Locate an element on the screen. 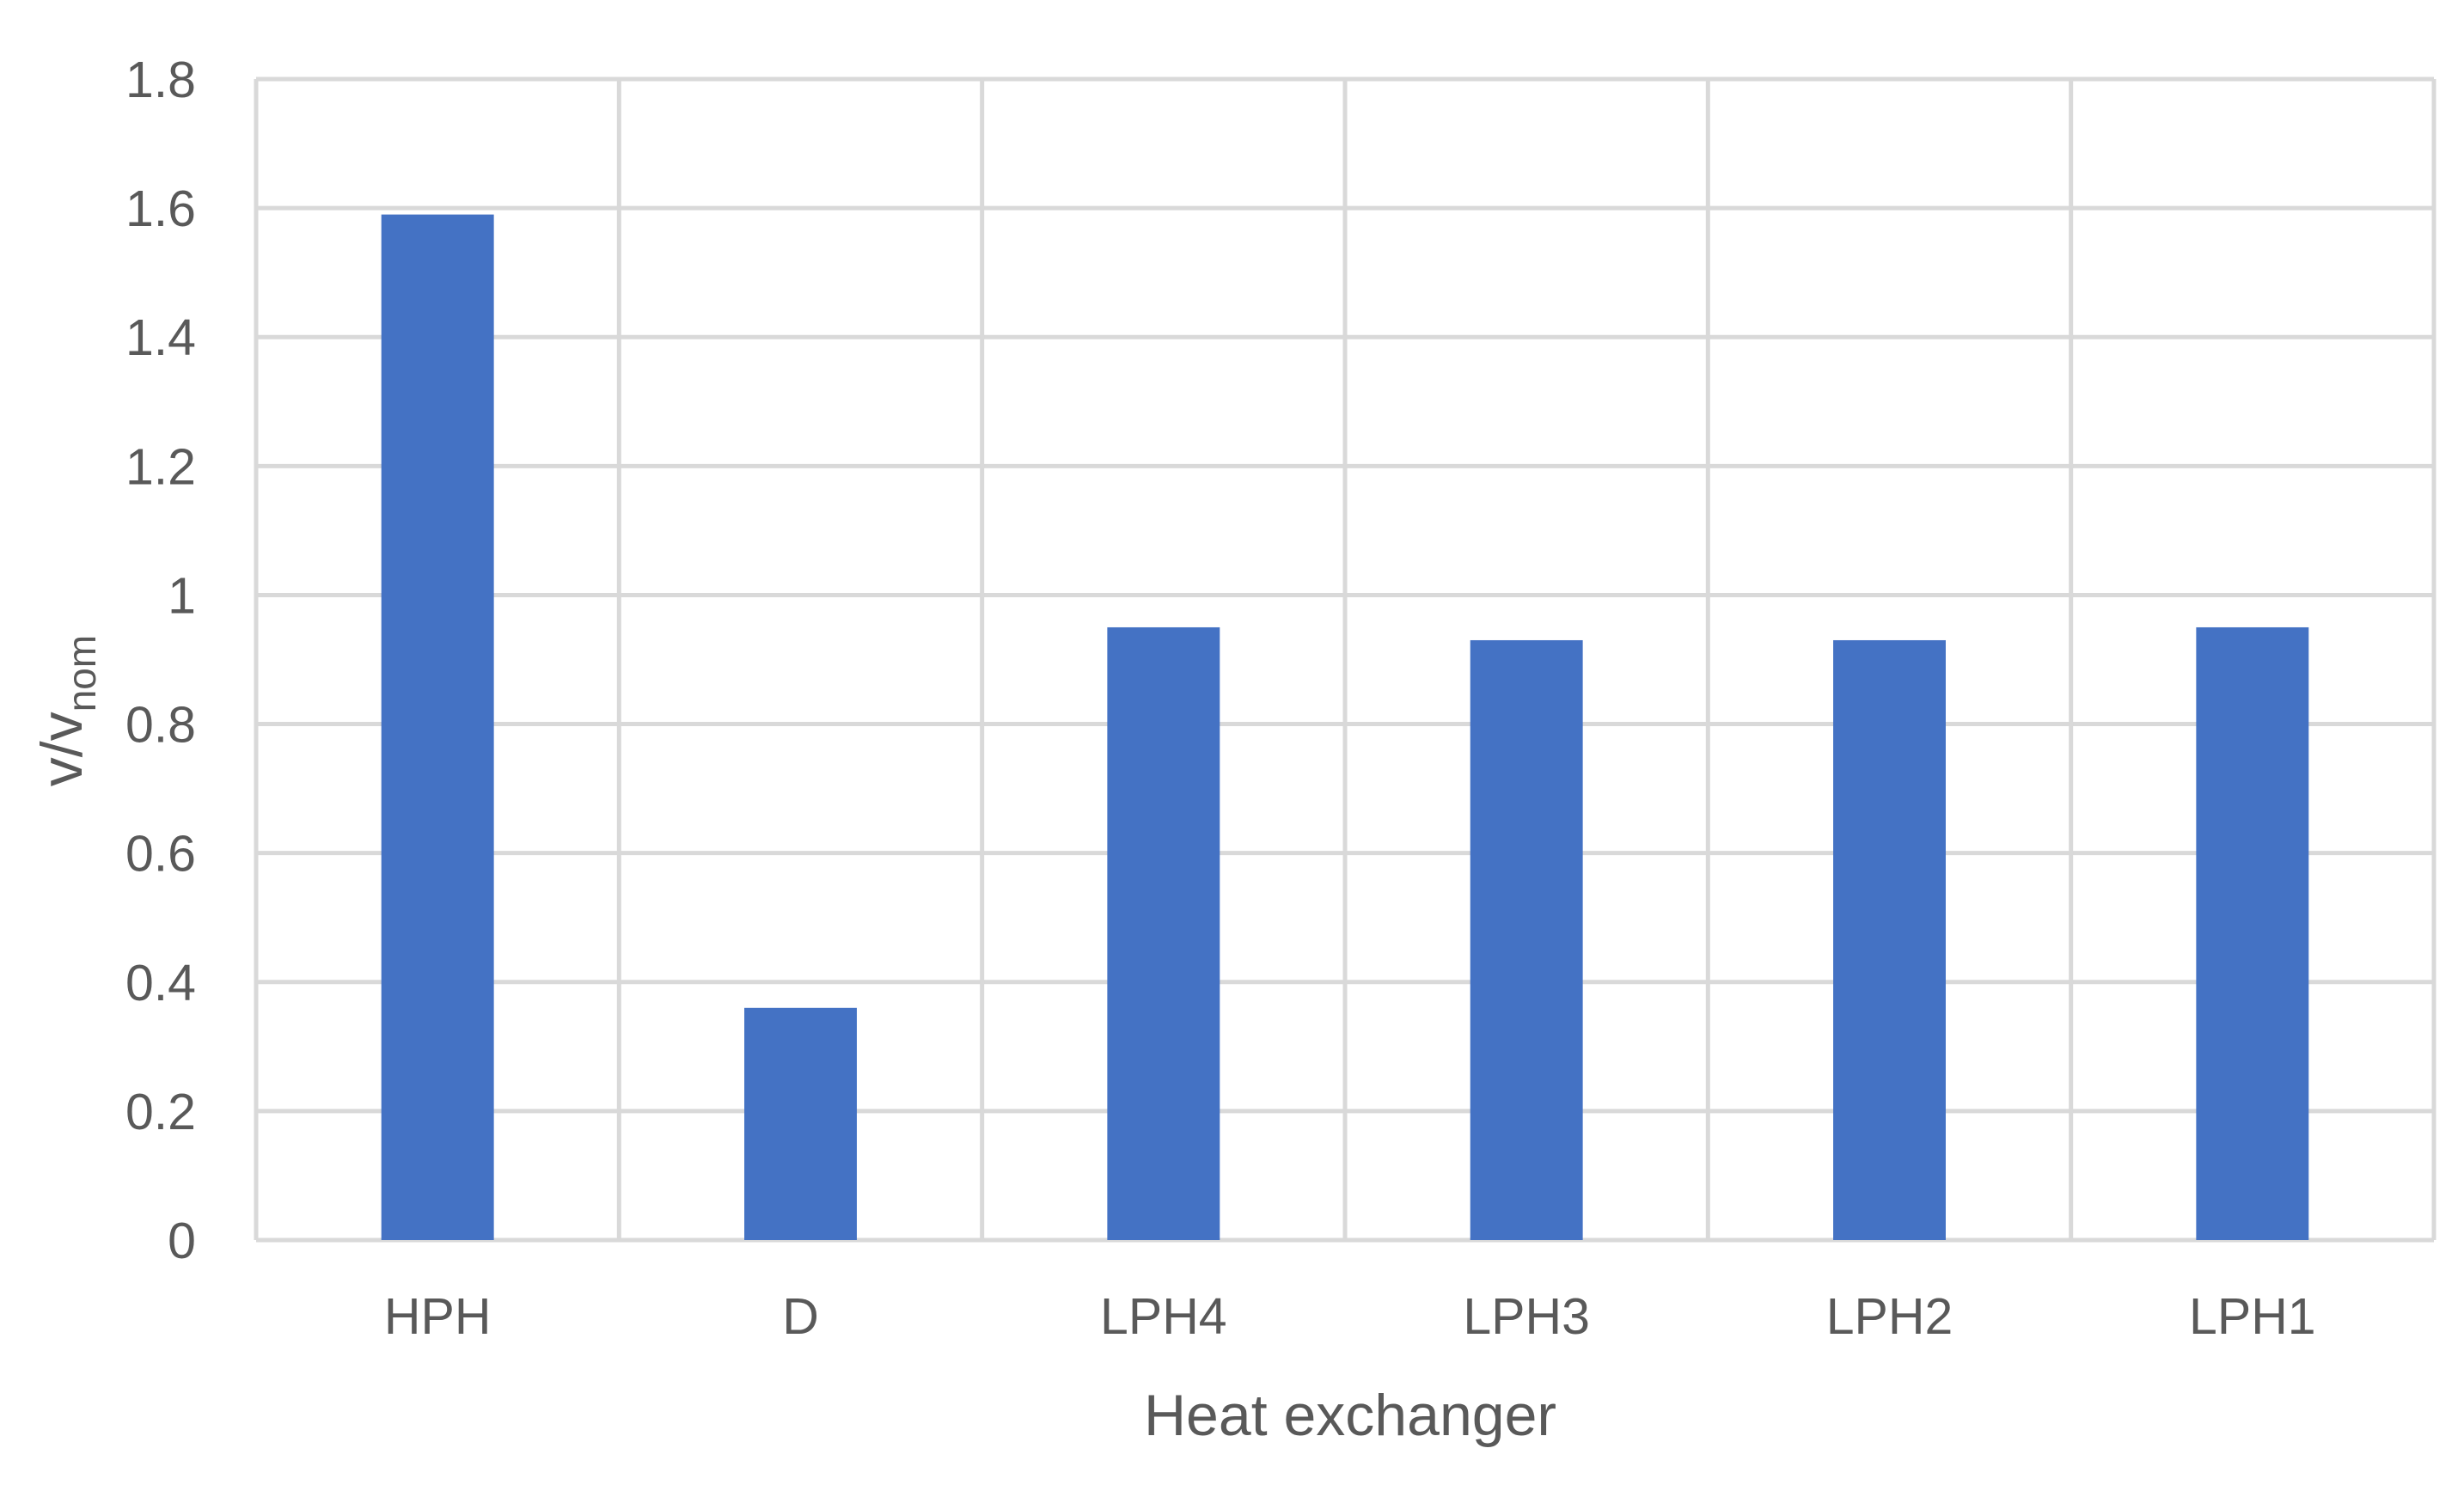  x-axis-tick-labels: HPH D LPH4 LPH3 LPH2 LPH1 is located at coordinates (1350, 1317).